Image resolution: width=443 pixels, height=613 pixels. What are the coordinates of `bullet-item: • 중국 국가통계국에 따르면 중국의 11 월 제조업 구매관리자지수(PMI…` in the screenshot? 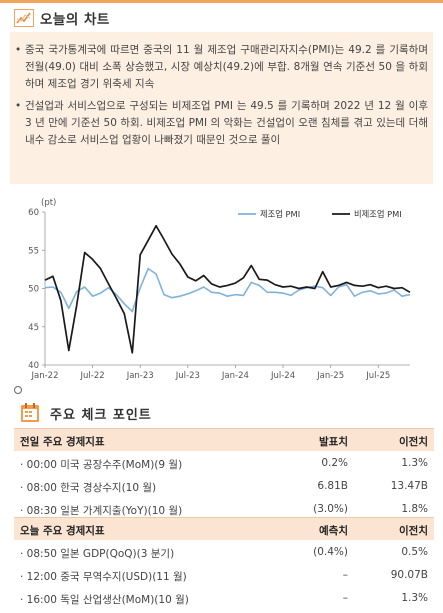 It's located at (221, 67).